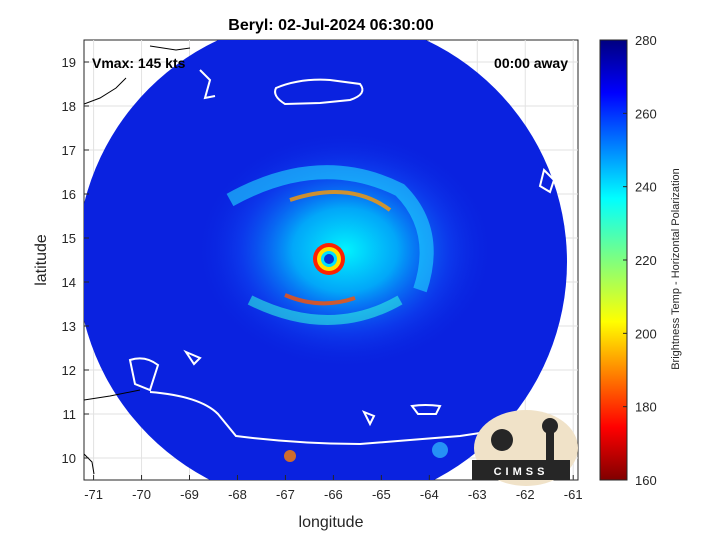  What do you see at coordinates (69, 370) in the screenshot?
I see `y-tick-label: 12` at bounding box center [69, 370].